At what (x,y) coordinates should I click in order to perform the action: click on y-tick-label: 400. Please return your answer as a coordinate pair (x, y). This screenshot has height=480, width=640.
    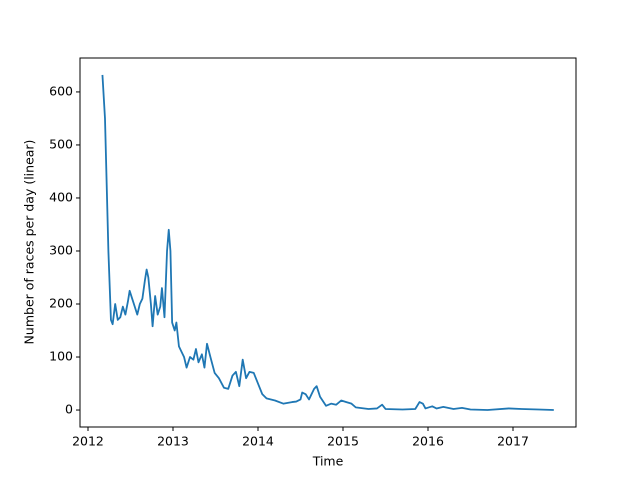
    Looking at the image, I should click on (61, 196).